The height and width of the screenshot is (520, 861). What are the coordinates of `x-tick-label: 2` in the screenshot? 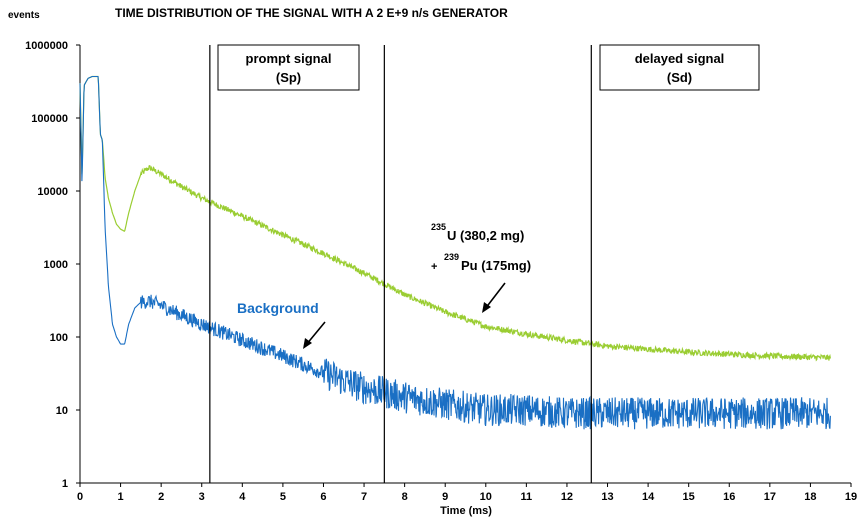 It's located at (161, 497).